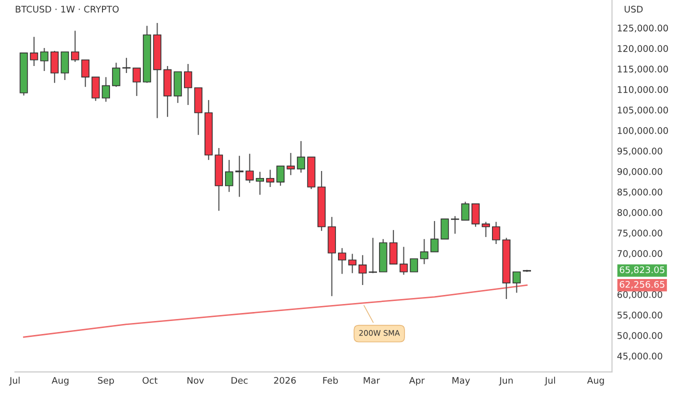 Image resolution: width=680 pixels, height=394 pixels. Describe the element at coordinates (643, 90) in the screenshot. I see `y-tick-label: 110,000.00` at that location.